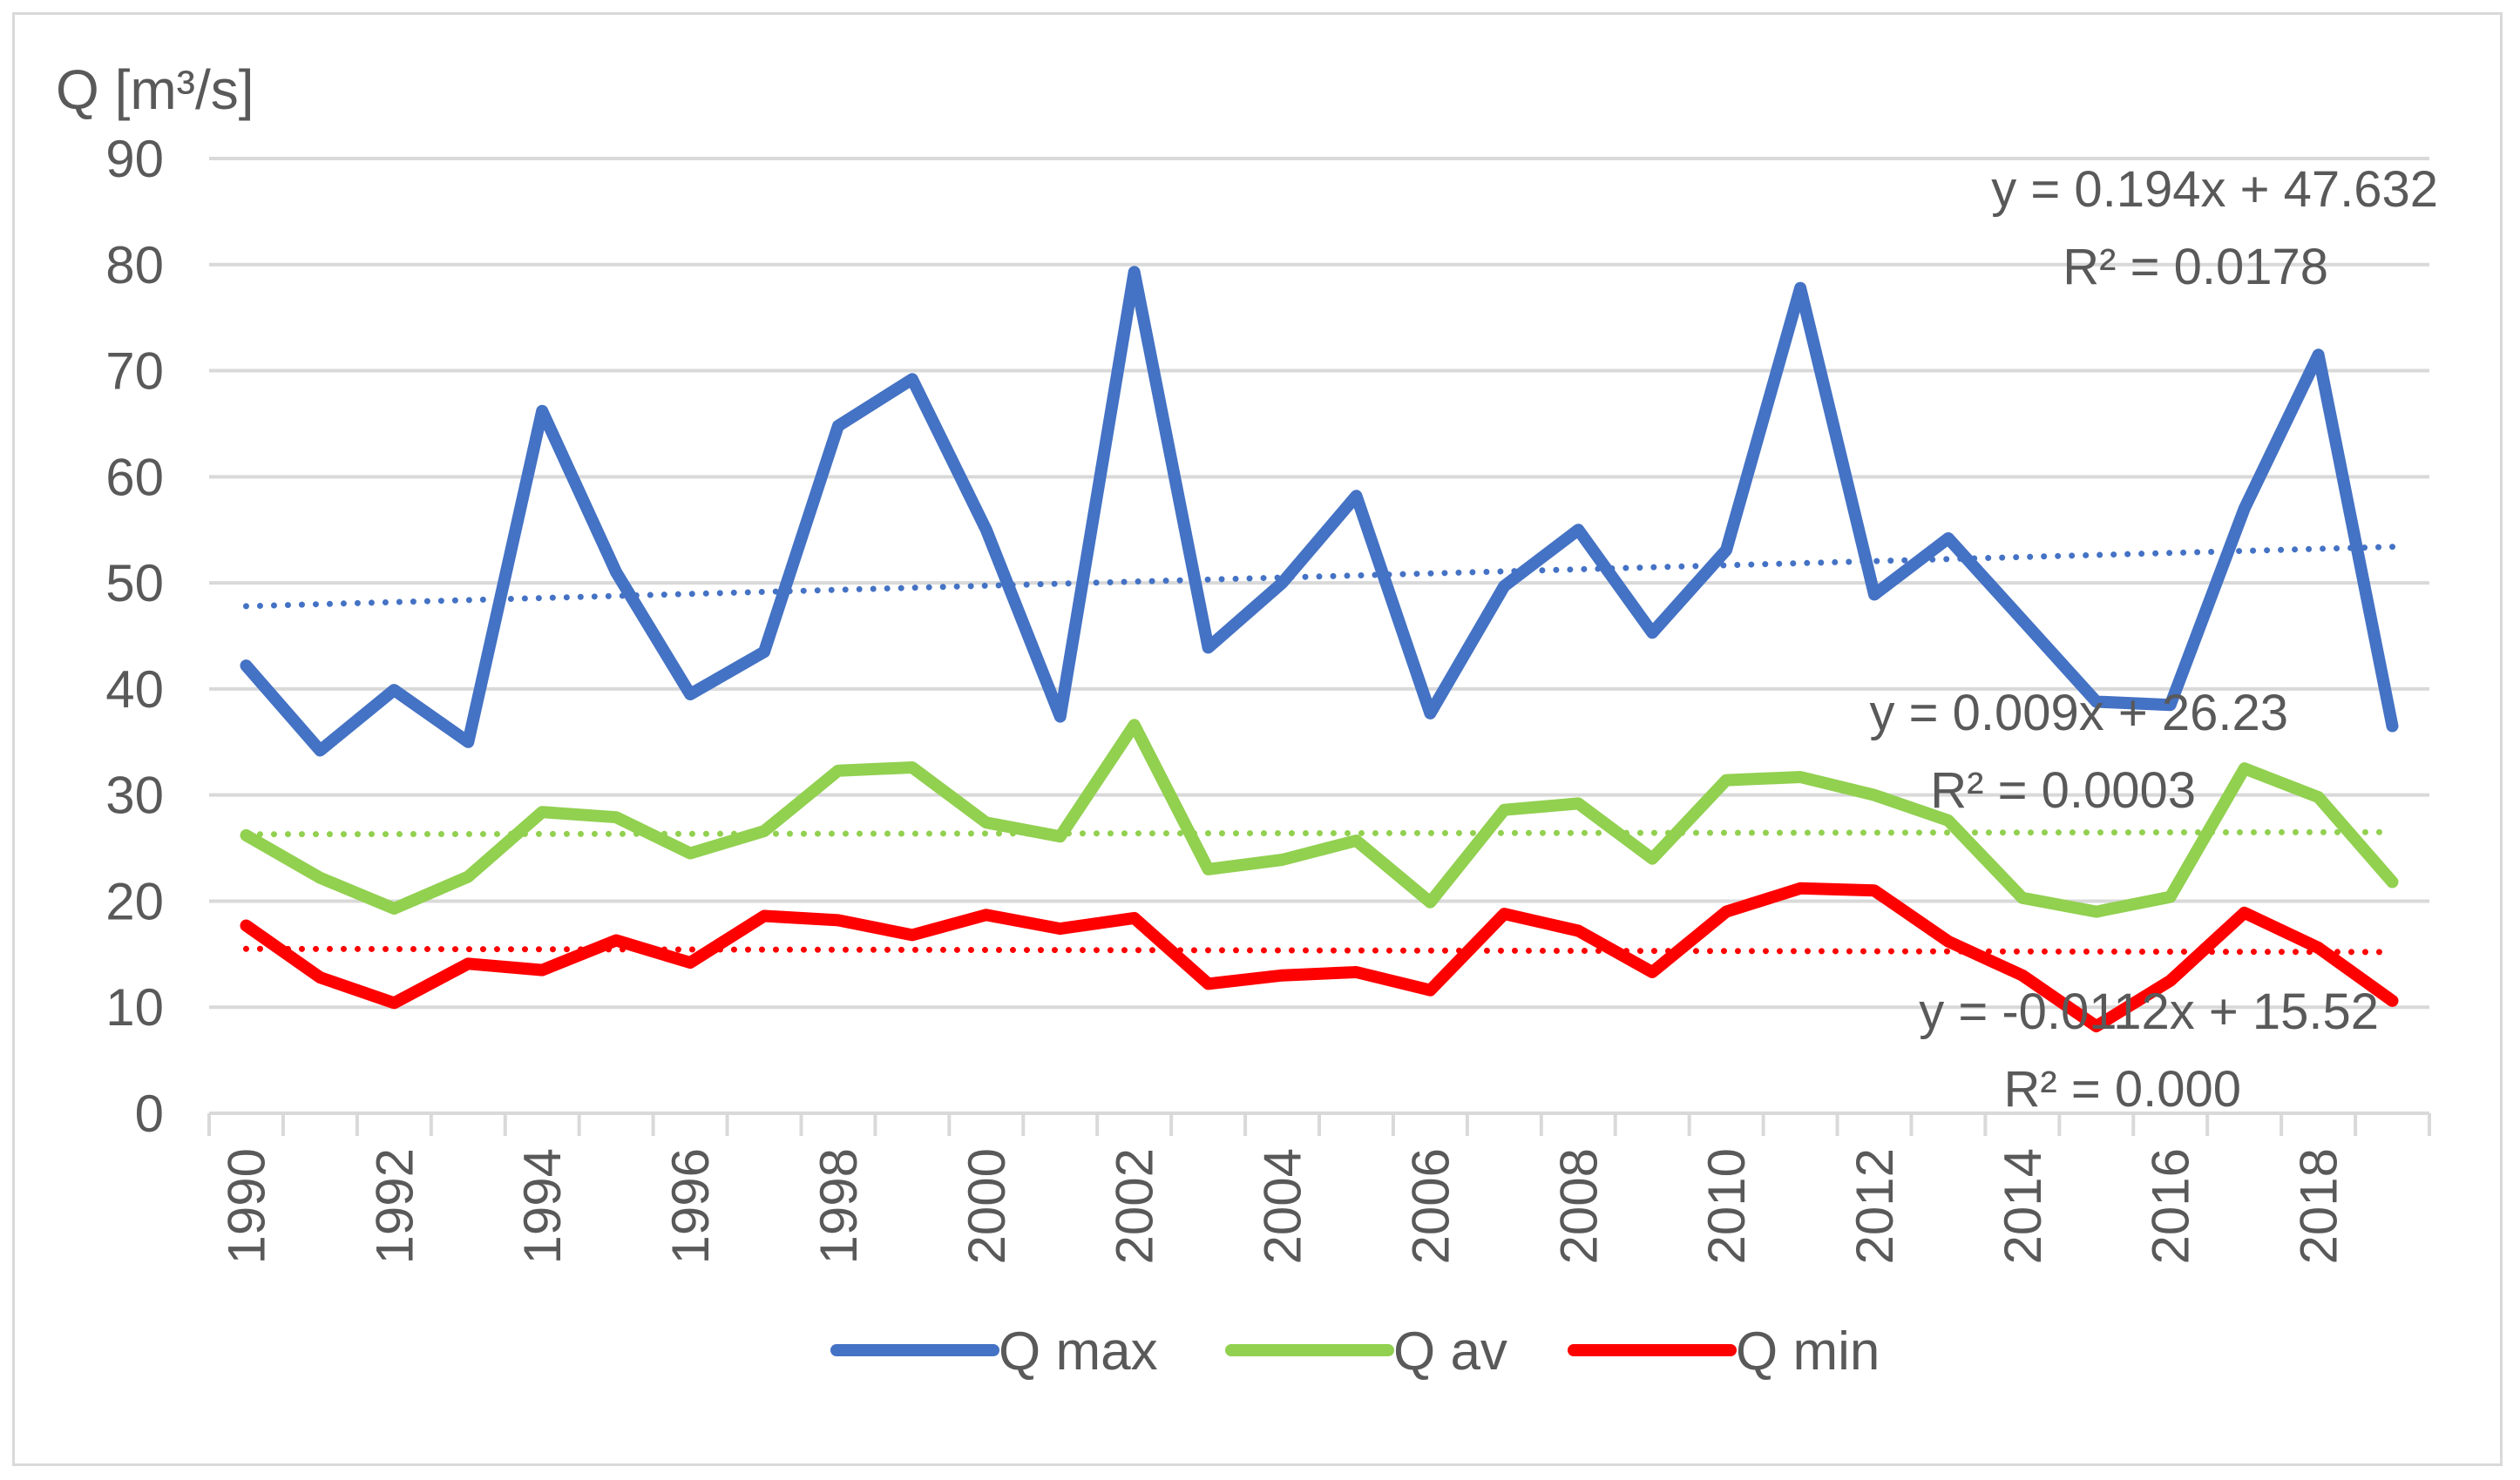  What do you see at coordinates (839, 1206) in the screenshot?
I see `x-tick-label-1998: 1998` at bounding box center [839, 1206].